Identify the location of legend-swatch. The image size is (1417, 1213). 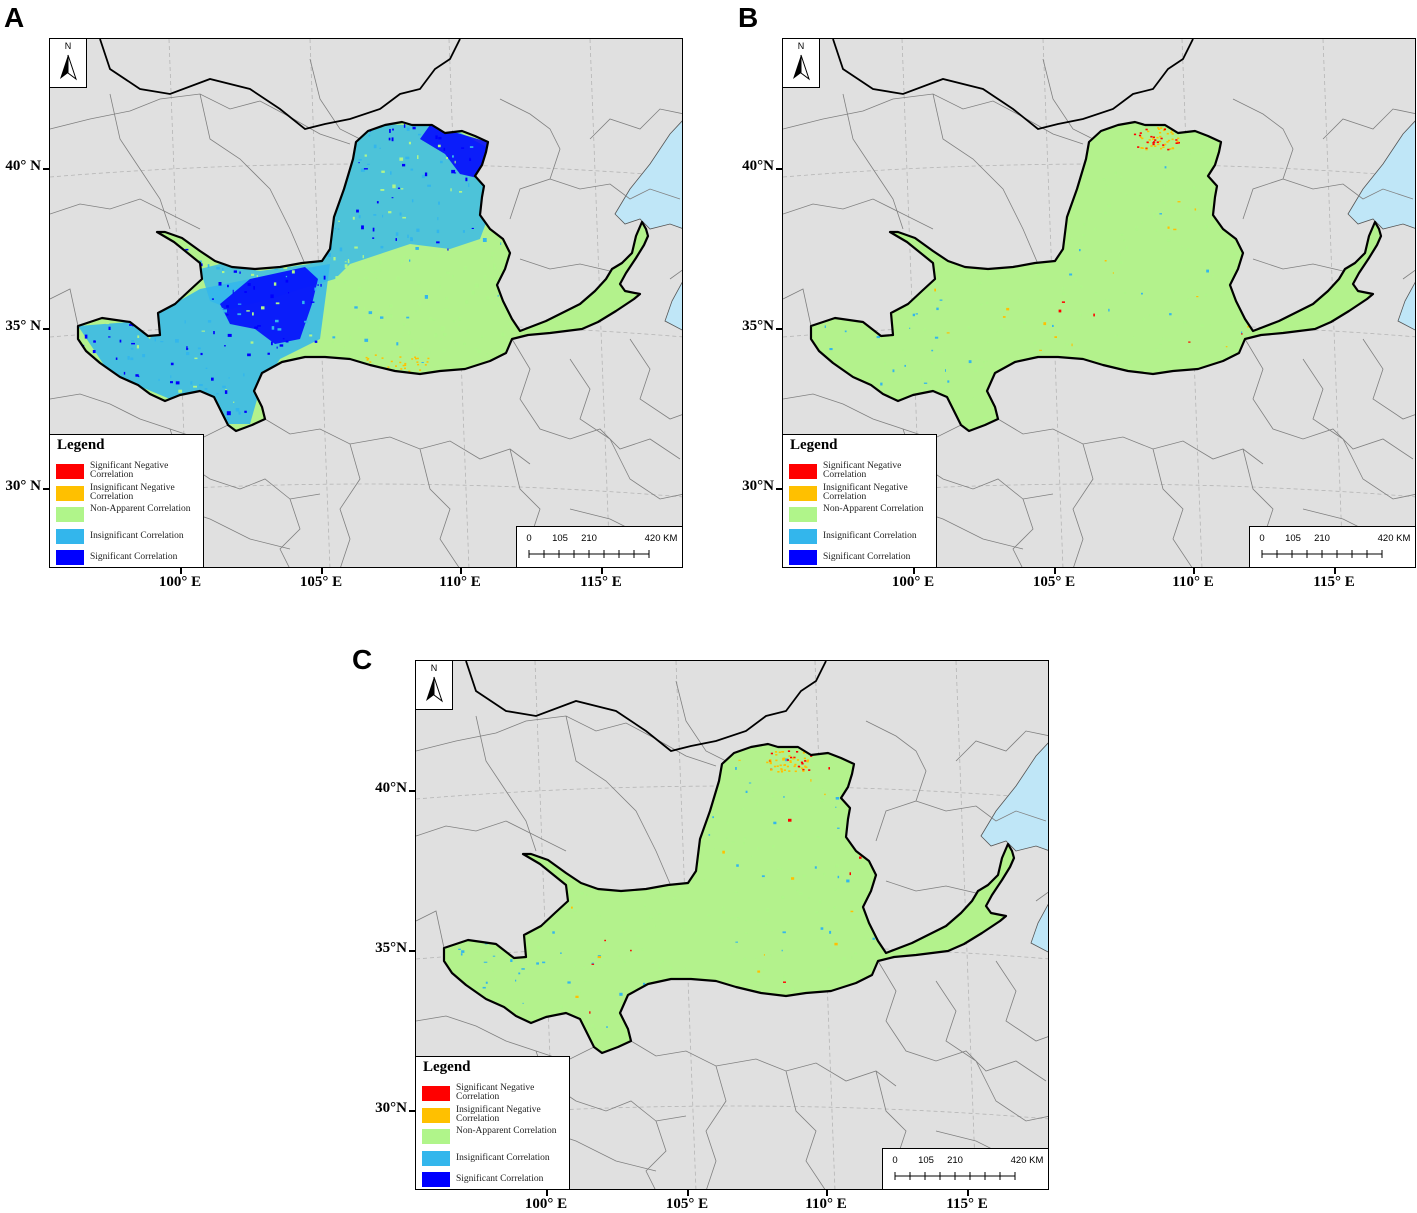
(436, 1179).